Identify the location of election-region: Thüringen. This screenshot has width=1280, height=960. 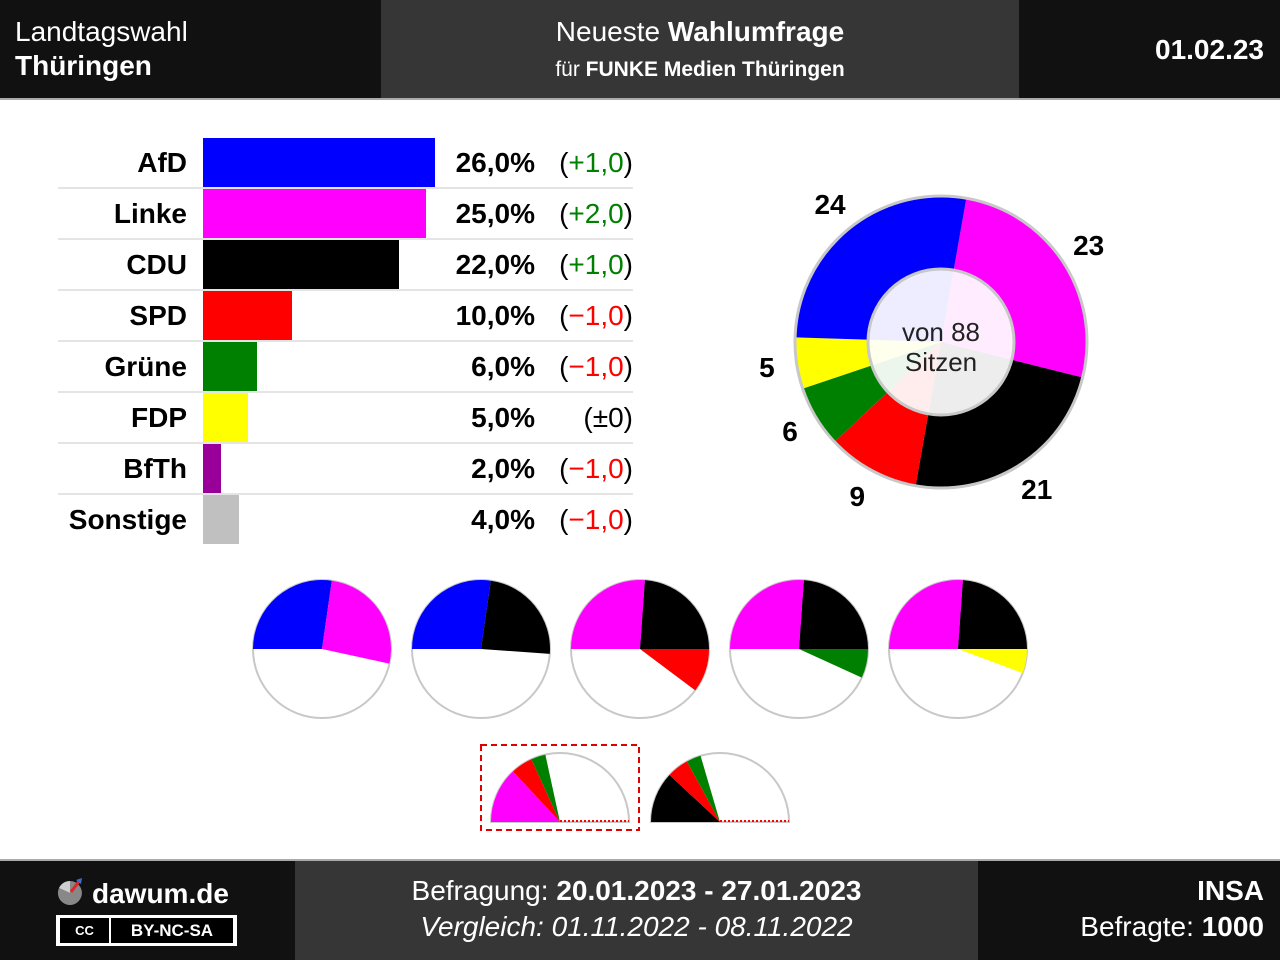
(83, 65).